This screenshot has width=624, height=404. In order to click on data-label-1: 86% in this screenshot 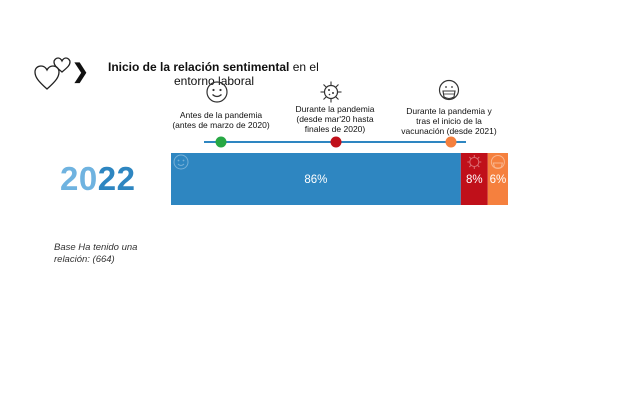, I will do `click(315, 180)`.